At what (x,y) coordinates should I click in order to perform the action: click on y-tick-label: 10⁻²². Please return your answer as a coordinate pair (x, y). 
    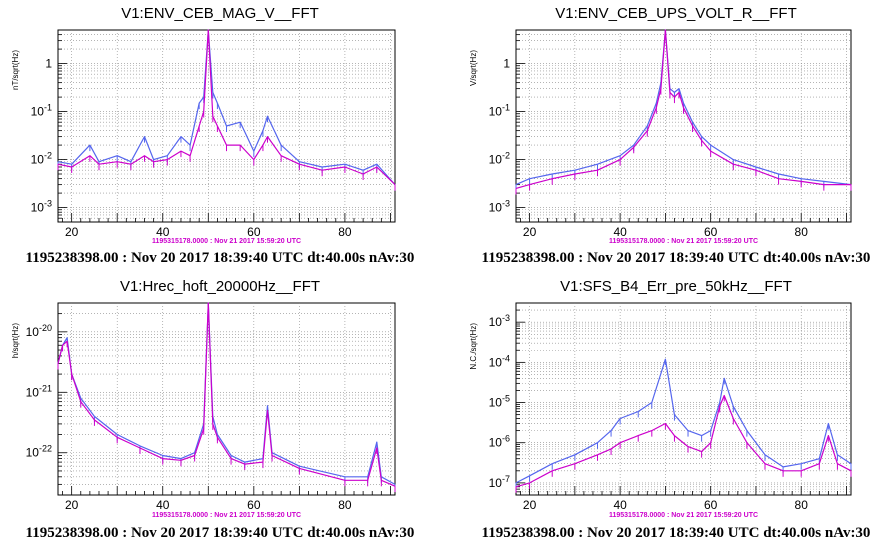
    Looking at the image, I should click on (39, 452).